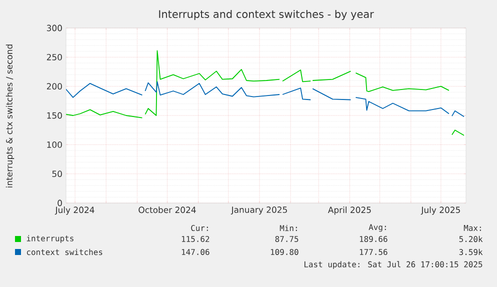 This screenshot has width=497, height=287. I want to click on x-tick-label: October 2024, so click(167, 210).